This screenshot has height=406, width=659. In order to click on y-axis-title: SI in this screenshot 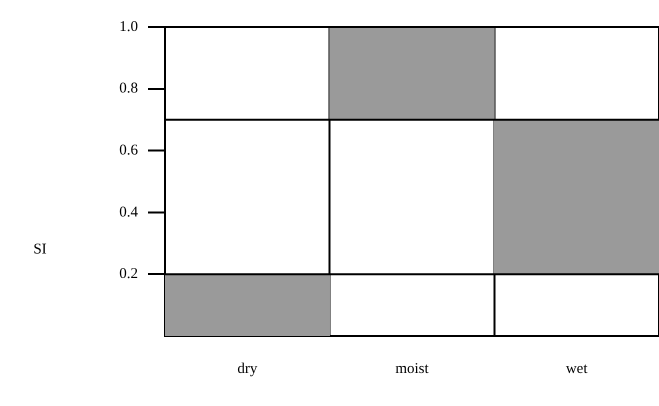, I will do `click(40, 249)`.